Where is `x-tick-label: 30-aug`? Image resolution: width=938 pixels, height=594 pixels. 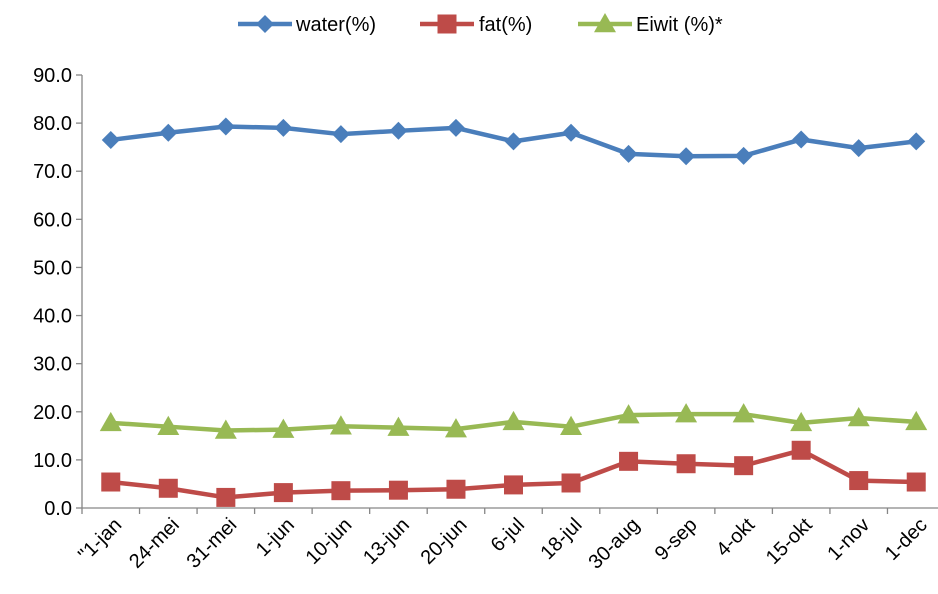
x-tick-label: 30-aug is located at coordinates (615, 544).